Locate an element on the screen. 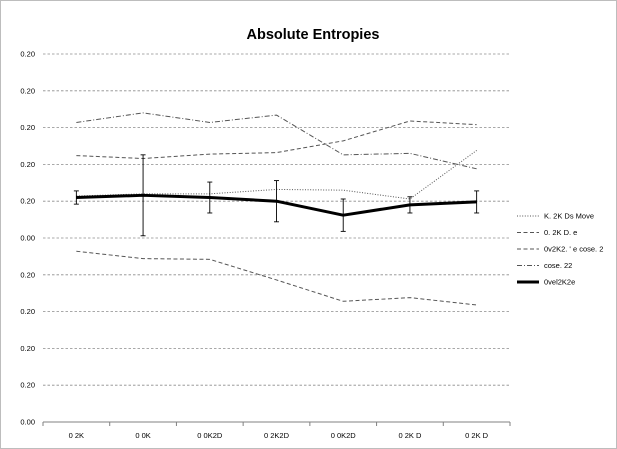  x-tick-label: 0 2K is located at coordinates (76, 435).